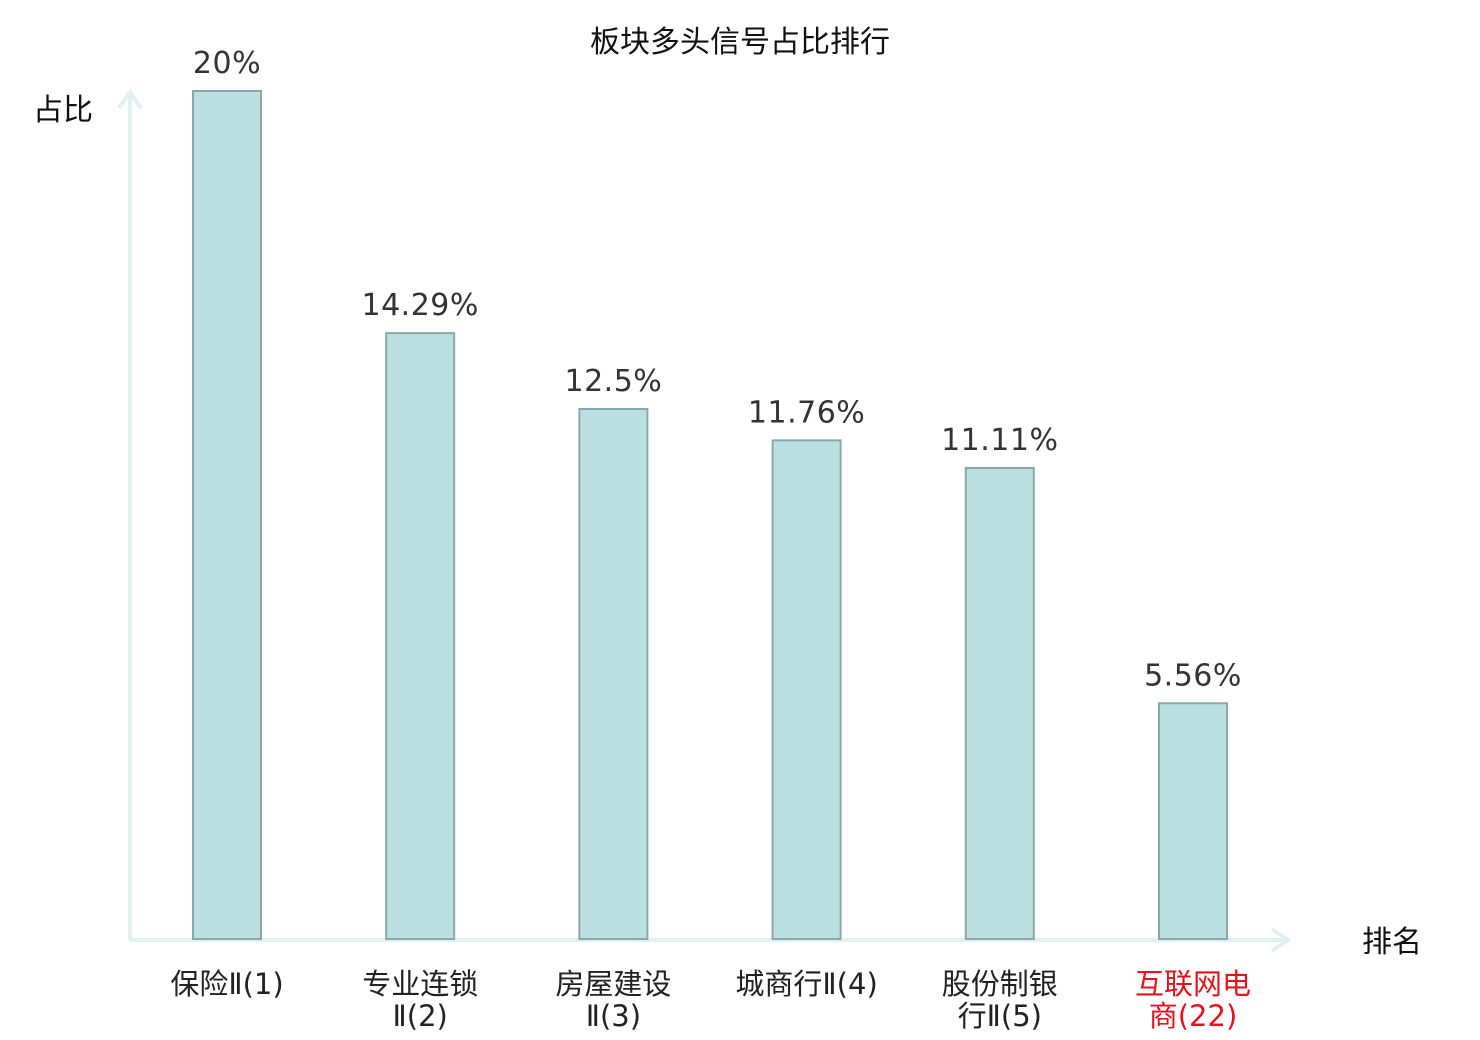 The height and width of the screenshot is (1040, 1480). Describe the element at coordinates (1000, 1000) in the screenshot. I see `category-label-5: 股份制银行Ⅱ(5)` at that location.